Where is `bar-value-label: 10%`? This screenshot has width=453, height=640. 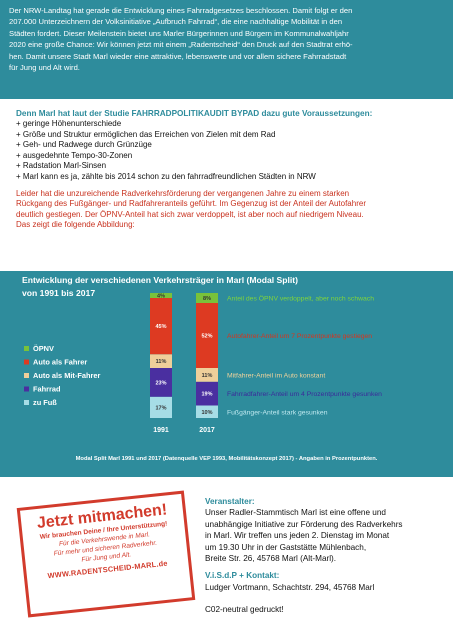 bar-value-label: 10% is located at coordinates (206, 413).